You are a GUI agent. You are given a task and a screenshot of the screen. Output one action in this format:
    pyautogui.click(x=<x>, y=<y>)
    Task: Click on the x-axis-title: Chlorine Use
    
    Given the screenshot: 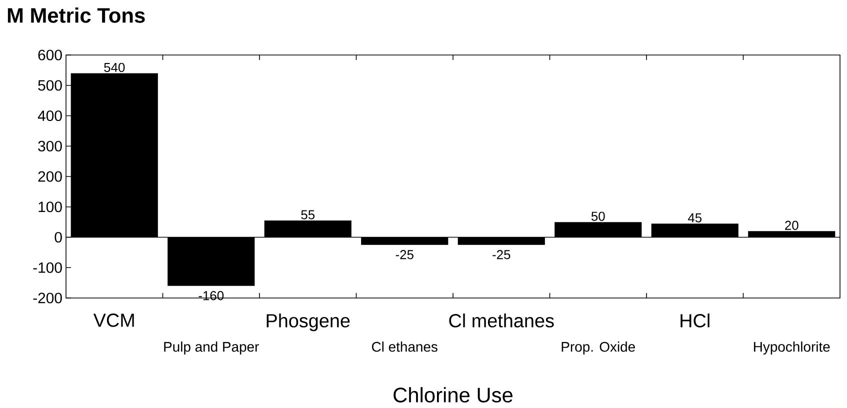 What is the action you would take?
    pyautogui.click(x=453, y=394)
    